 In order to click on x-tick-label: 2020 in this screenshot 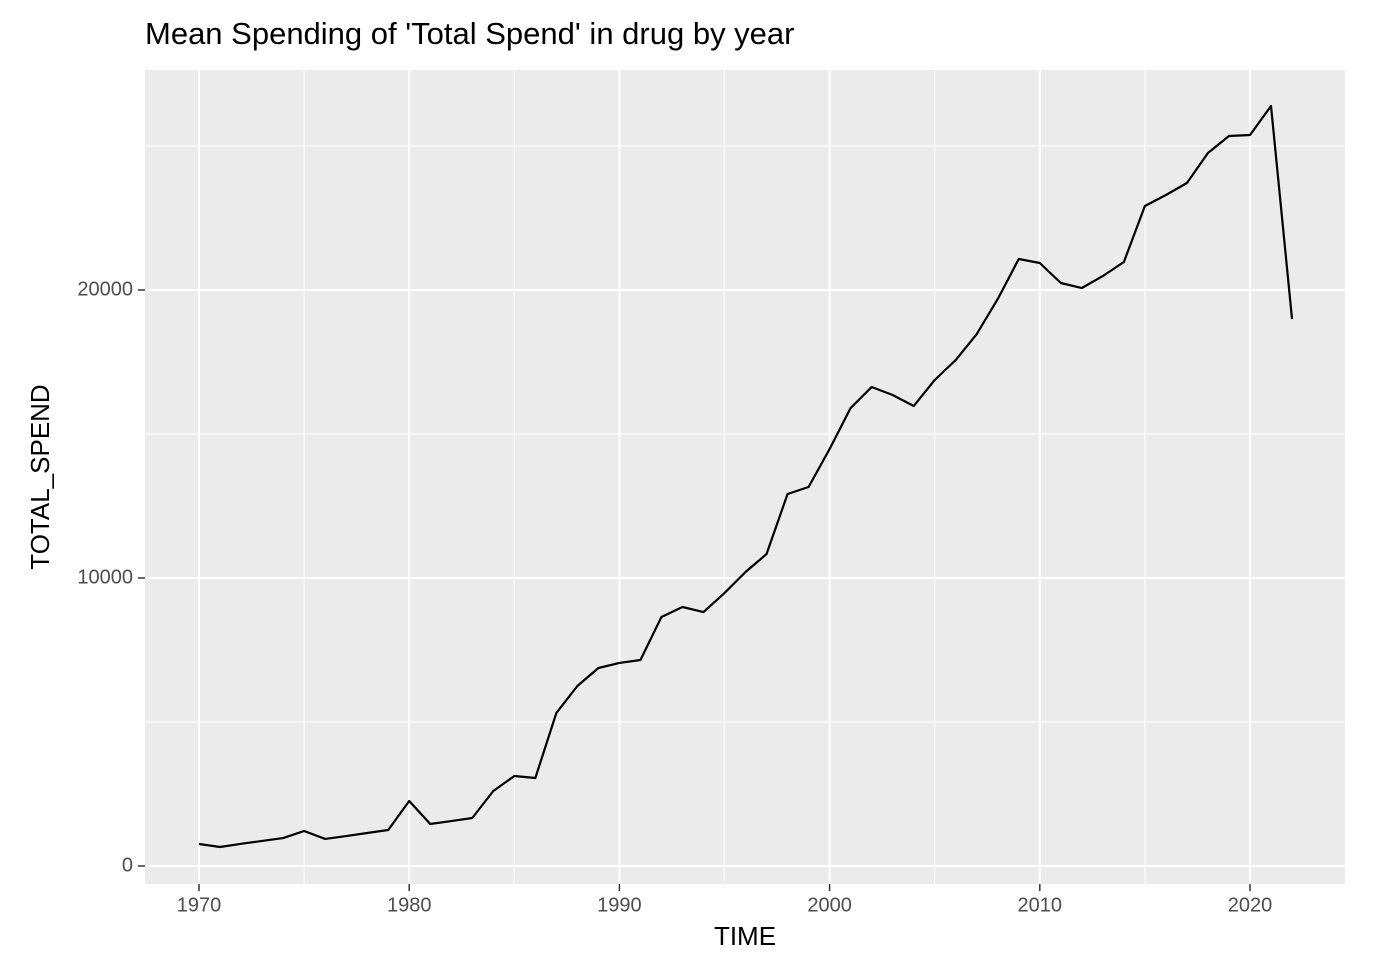, I will do `click(1250, 905)`.